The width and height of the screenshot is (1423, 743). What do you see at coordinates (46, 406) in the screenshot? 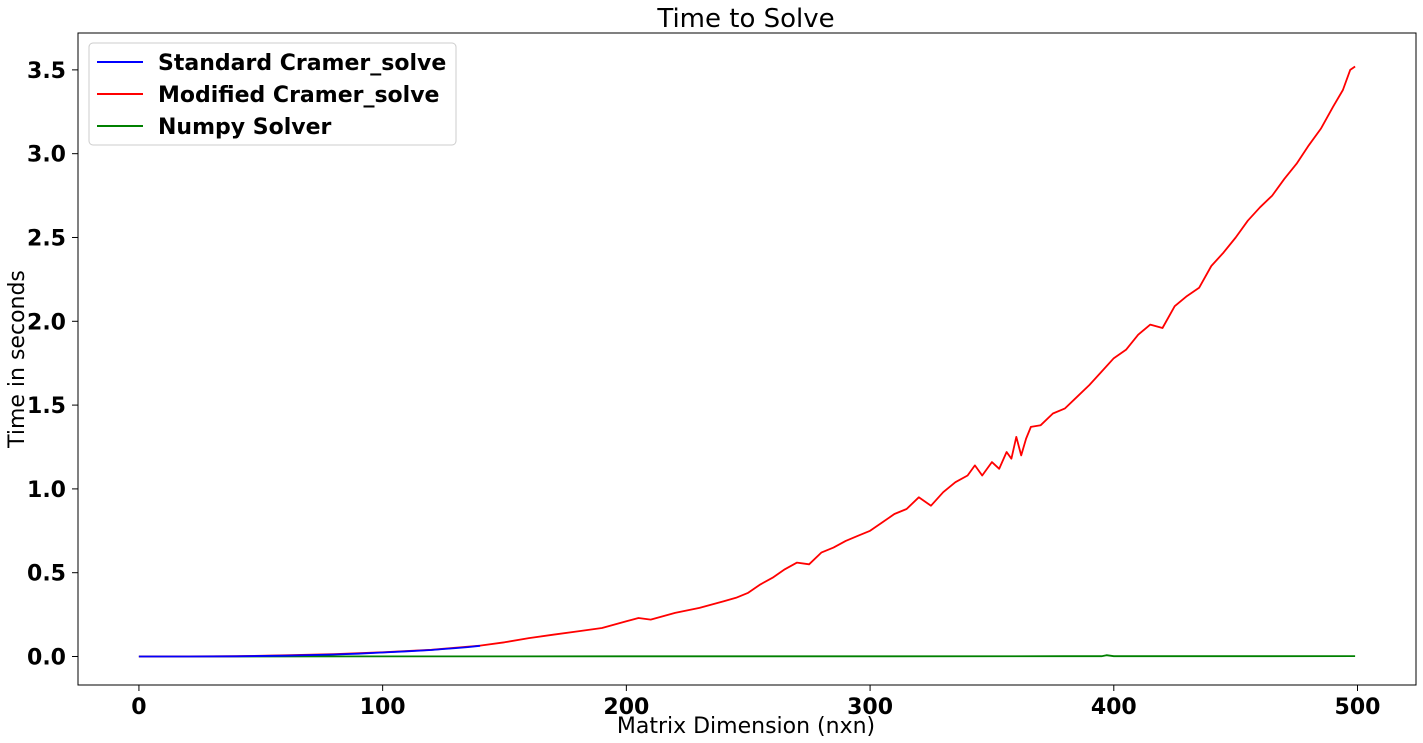
I see `y-tick-label: 1.5` at bounding box center [46, 406].